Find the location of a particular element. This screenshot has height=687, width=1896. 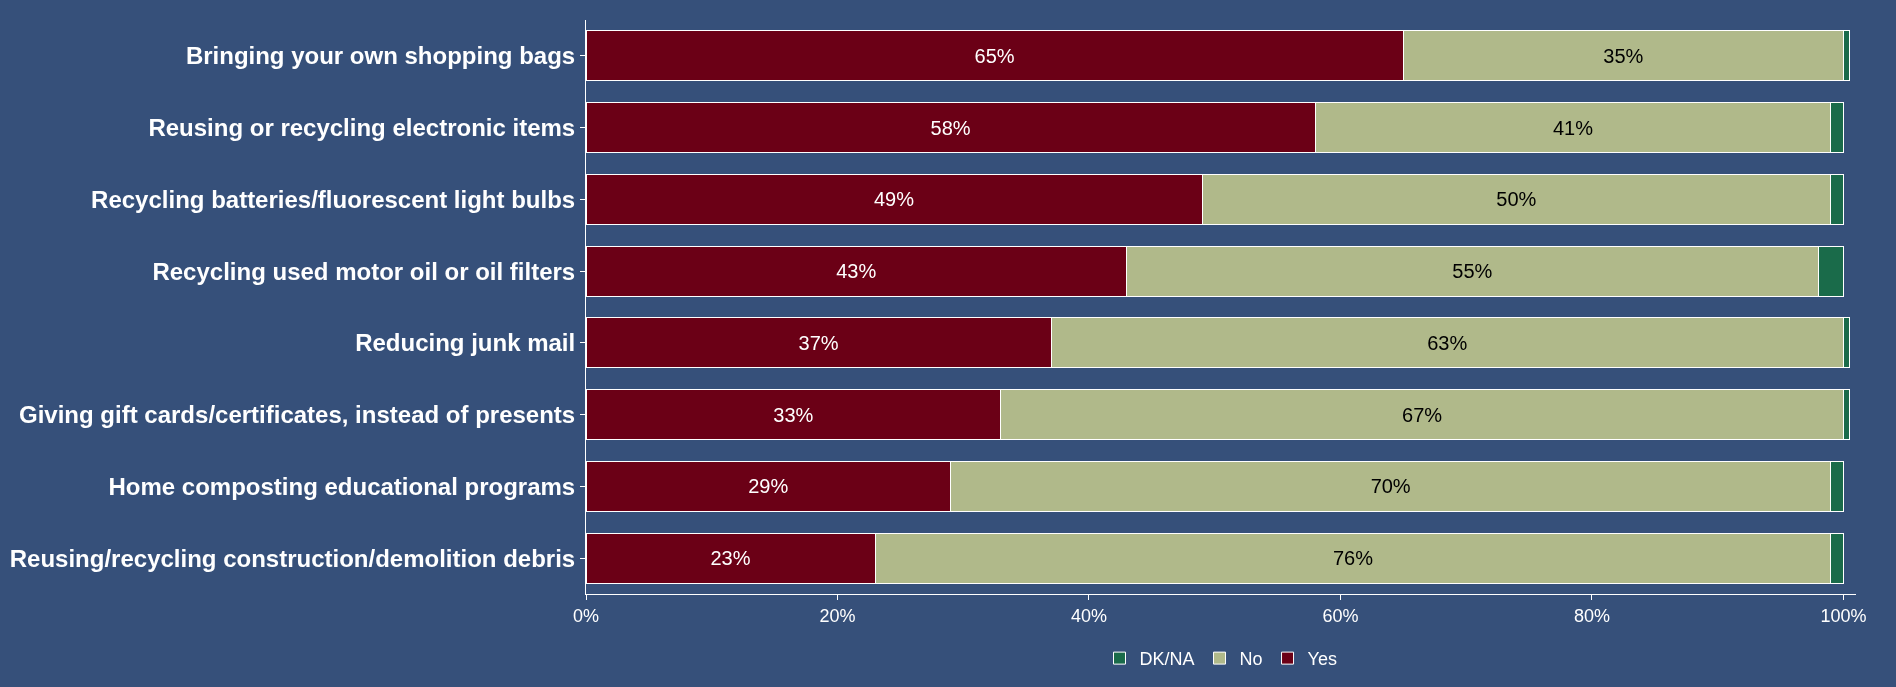

legend-label: Yes is located at coordinates (1322, 659).